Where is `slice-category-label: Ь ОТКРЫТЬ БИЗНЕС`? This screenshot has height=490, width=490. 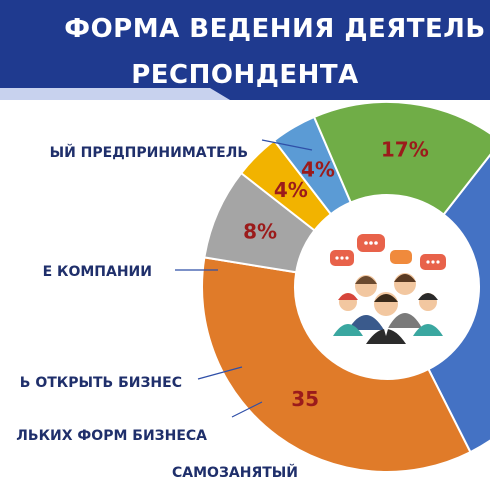 slice-category-label: Ь ОТКРЫТЬ БИЗНЕС is located at coordinates (101, 383).